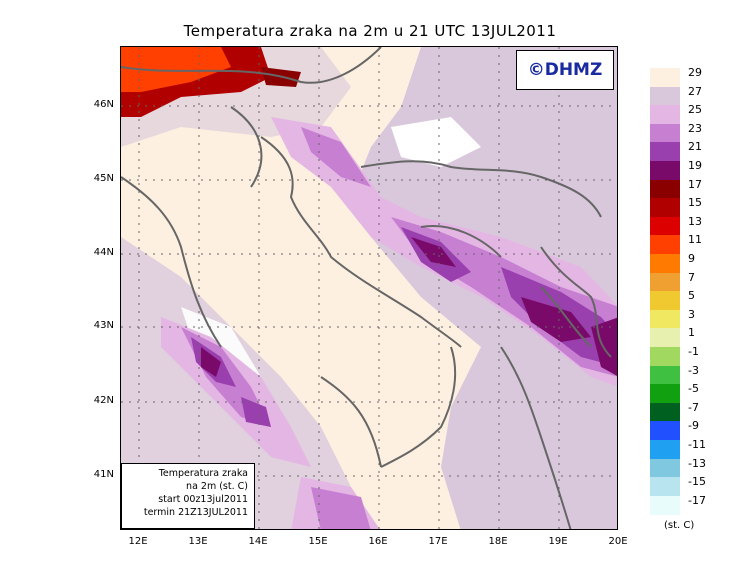  Describe the element at coordinates (693, 426) in the screenshot. I see `legend-label: -9` at that location.